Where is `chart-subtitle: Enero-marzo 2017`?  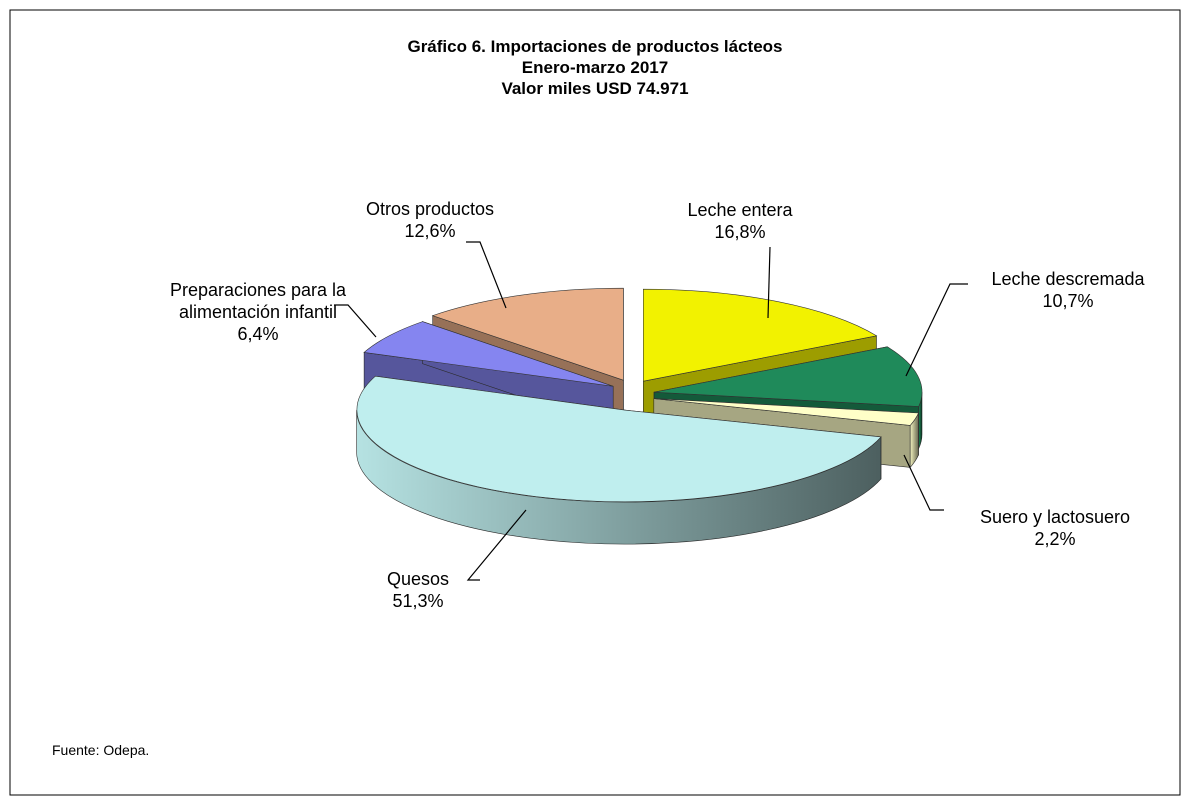
chart-subtitle: Enero-marzo 2017 is located at coordinates (595, 67).